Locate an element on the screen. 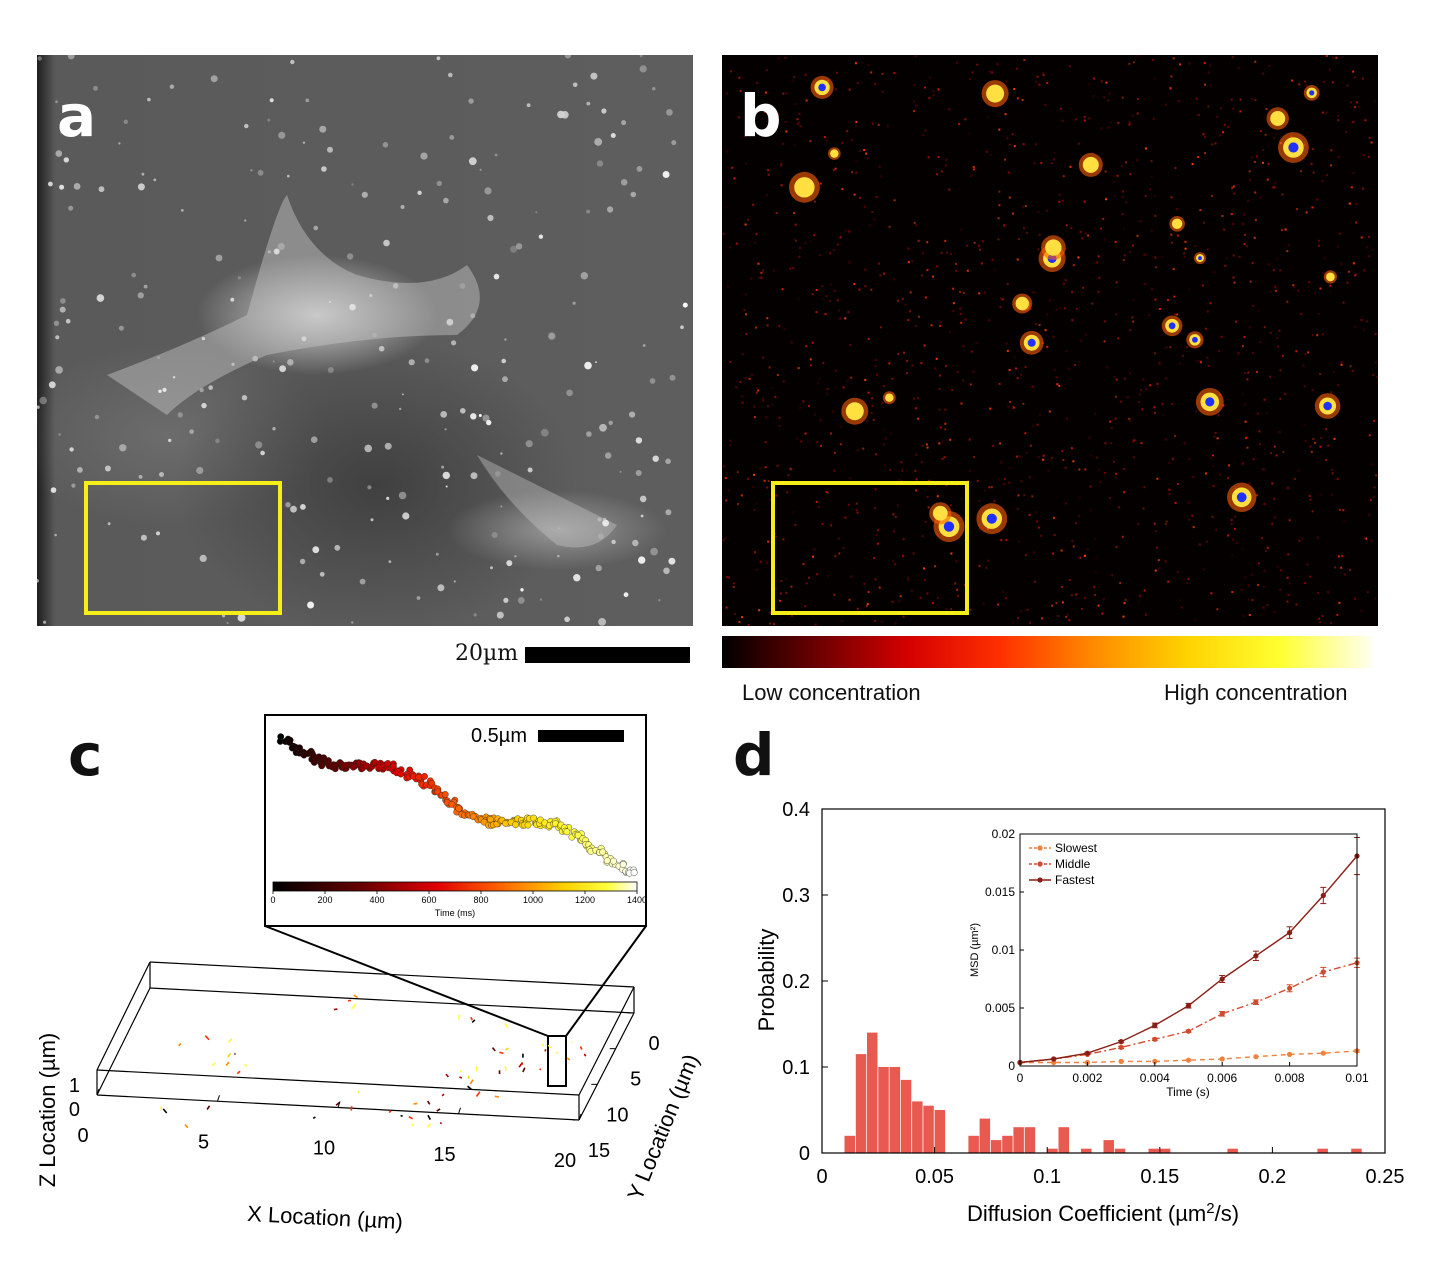  msd-y-tick-label: 0.005 is located at coordinates (1000, 1008).